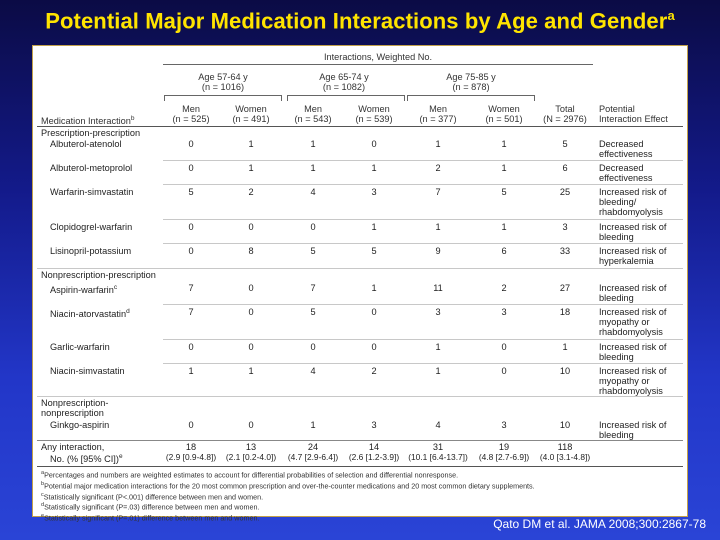 The height and width of the screenshot is (540, 720). I want to click on interaction-effect: effectiveness, so click(626, 178).